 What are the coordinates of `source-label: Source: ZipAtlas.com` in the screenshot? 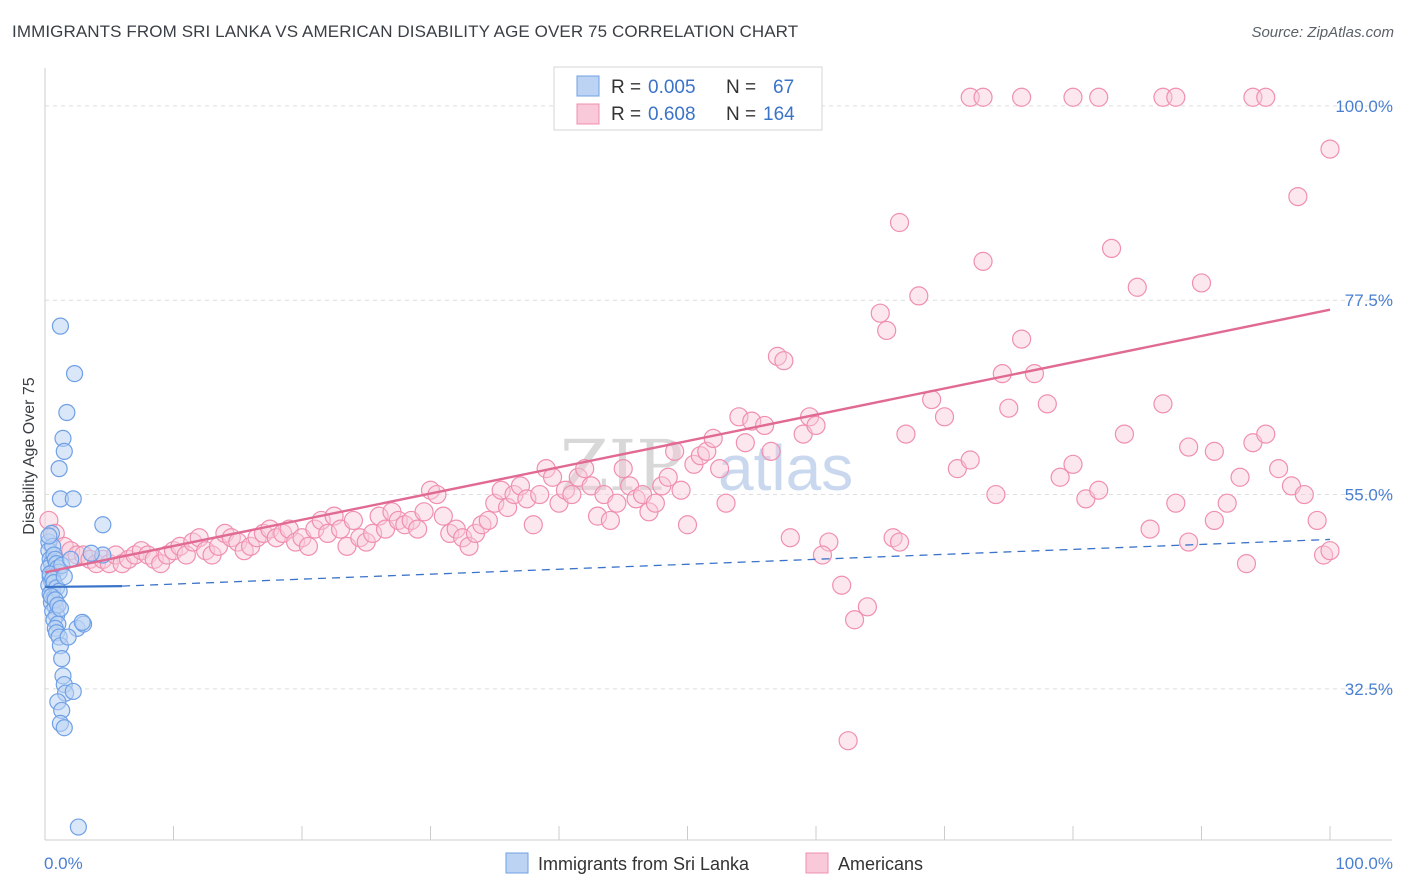 It's located at (1322, 32).